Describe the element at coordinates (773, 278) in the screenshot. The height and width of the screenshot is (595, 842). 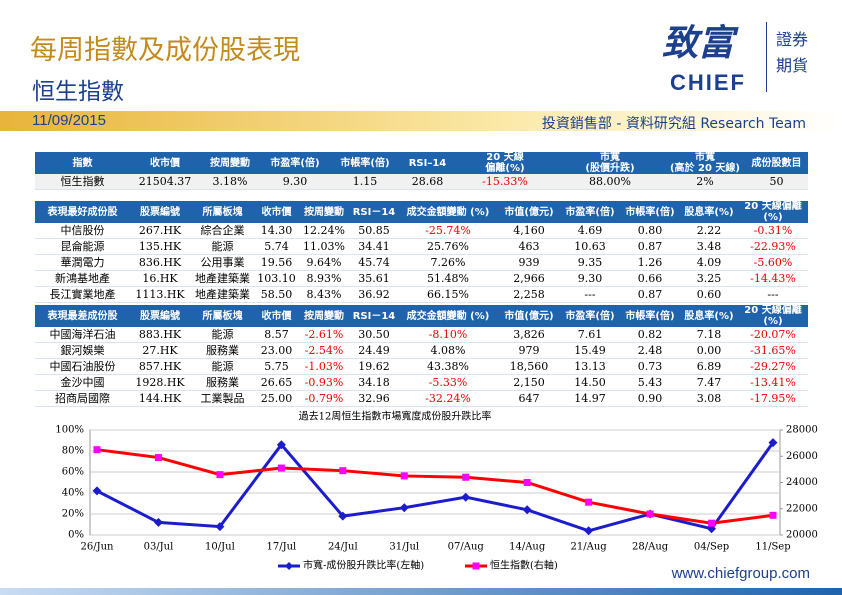
I see `cell: -14.43%` at that location.